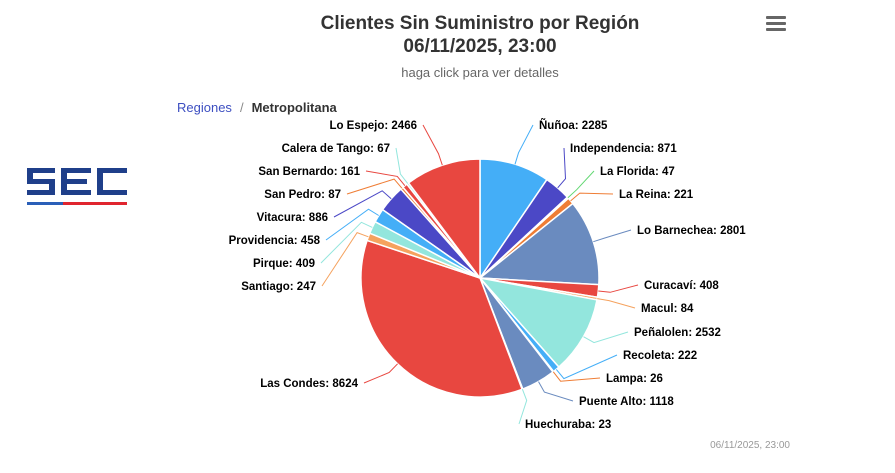 The image size is (895, 473). What do you see at coordinates (568, 425) in the screenshot?
I see `data-label-huechuraba: Huechuraba: 23` at bounding box center [568, 425].